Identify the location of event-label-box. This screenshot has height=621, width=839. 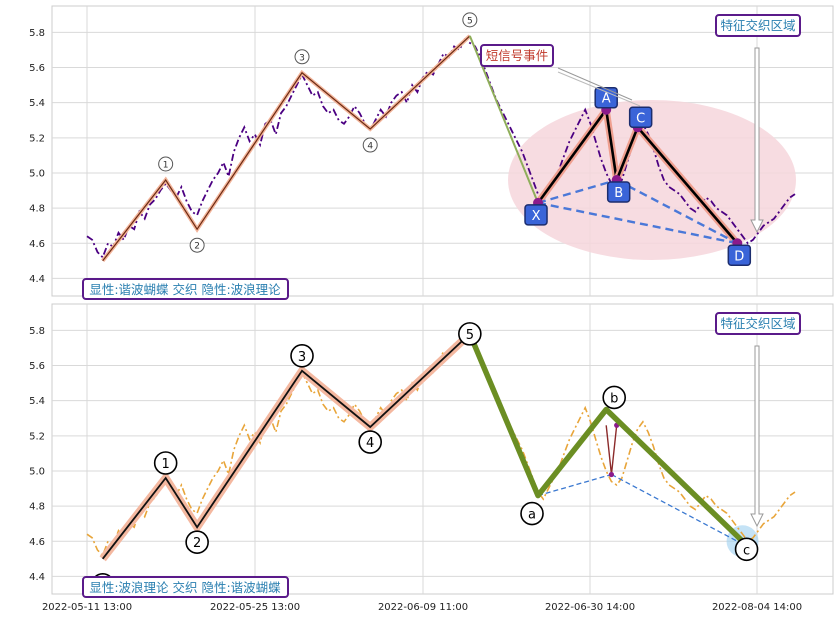
(517, 55).